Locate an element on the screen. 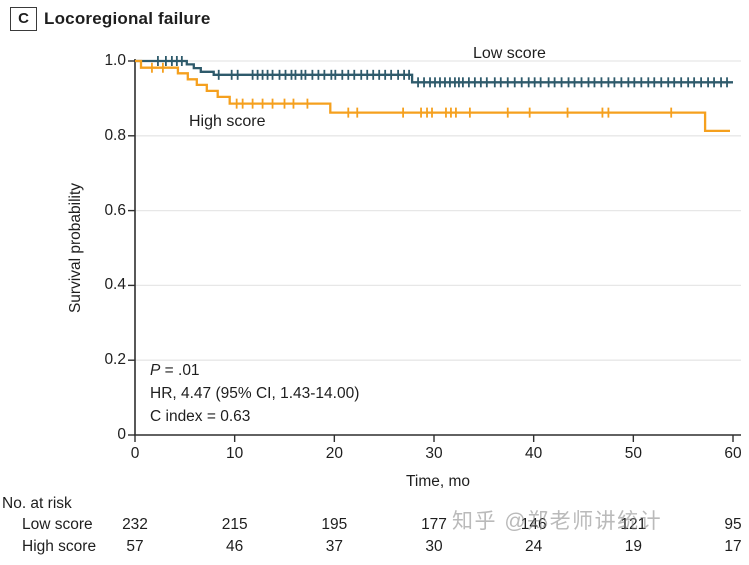 The image size is (749, 565). risk-row-label: High score is located at coordinates (59, 546).